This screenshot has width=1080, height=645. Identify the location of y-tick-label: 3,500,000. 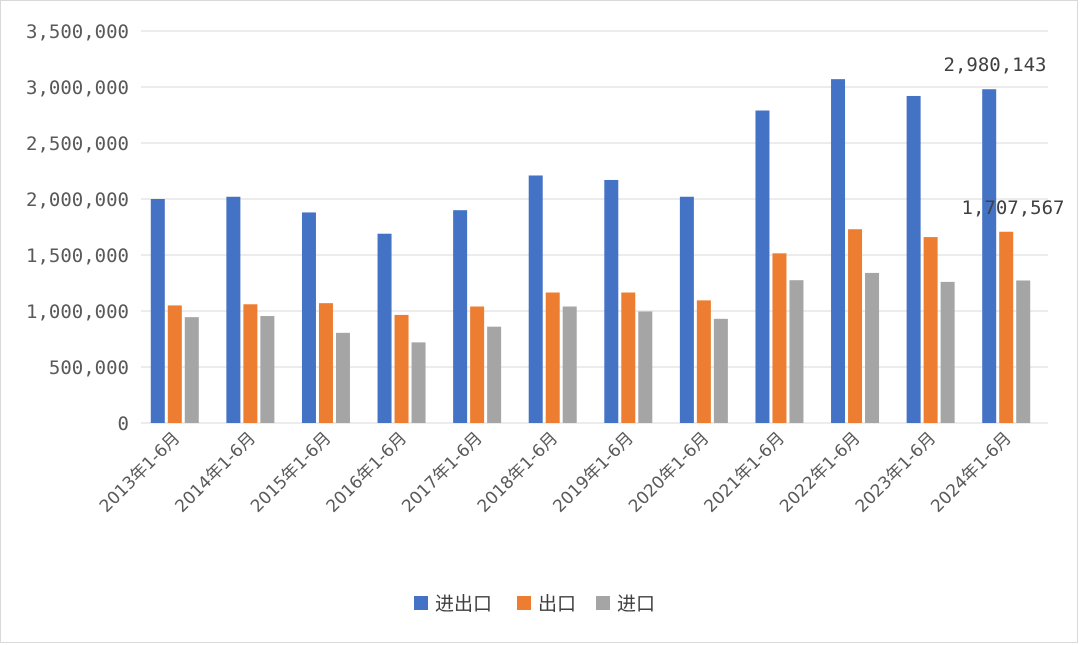
(77, 32).